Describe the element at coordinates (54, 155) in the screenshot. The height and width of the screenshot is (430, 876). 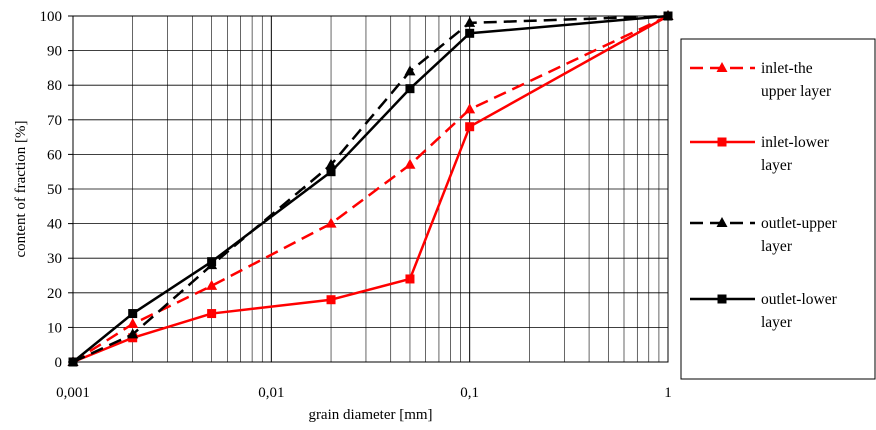
I see `y-tick-label: 60` at that location.